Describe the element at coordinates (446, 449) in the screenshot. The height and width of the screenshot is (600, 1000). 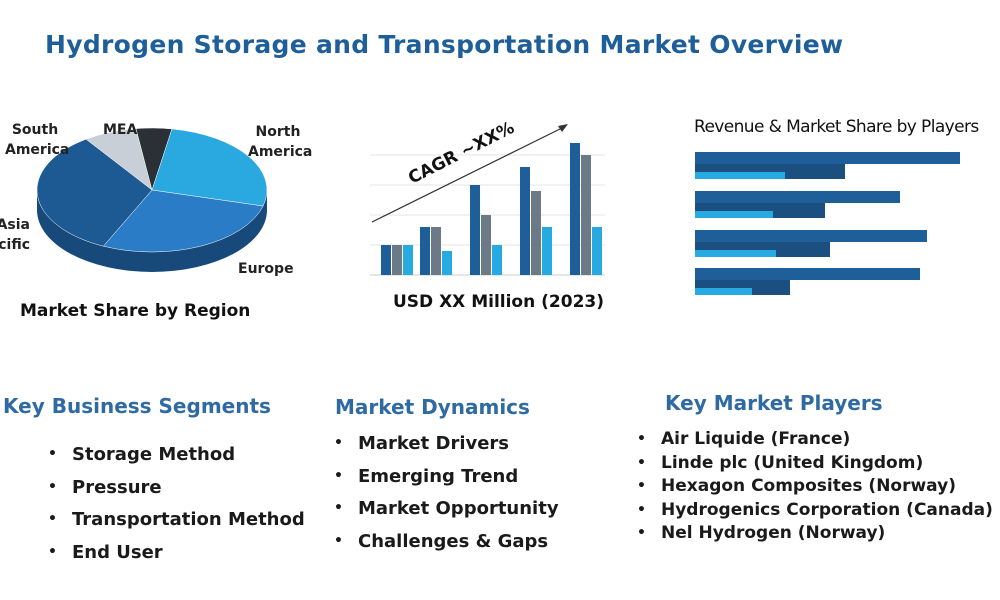
I see `list-item: Market Drivers` at that location.